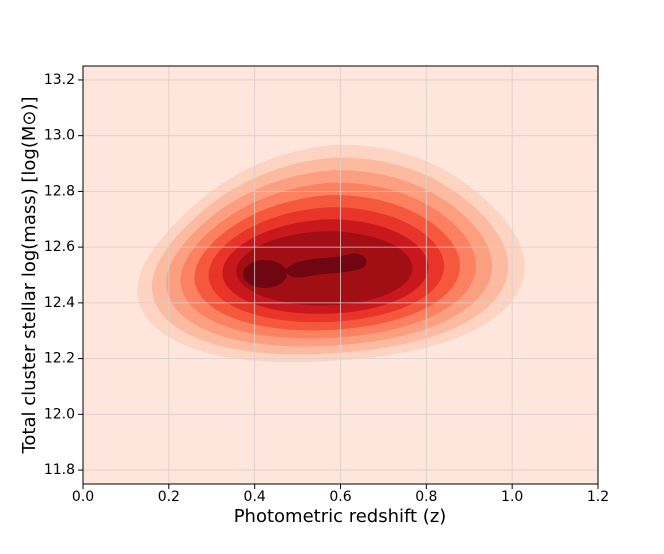 This screenshot has height=554, width=664. I want to click on y-tick-label: 13.2, so click(59, 80).